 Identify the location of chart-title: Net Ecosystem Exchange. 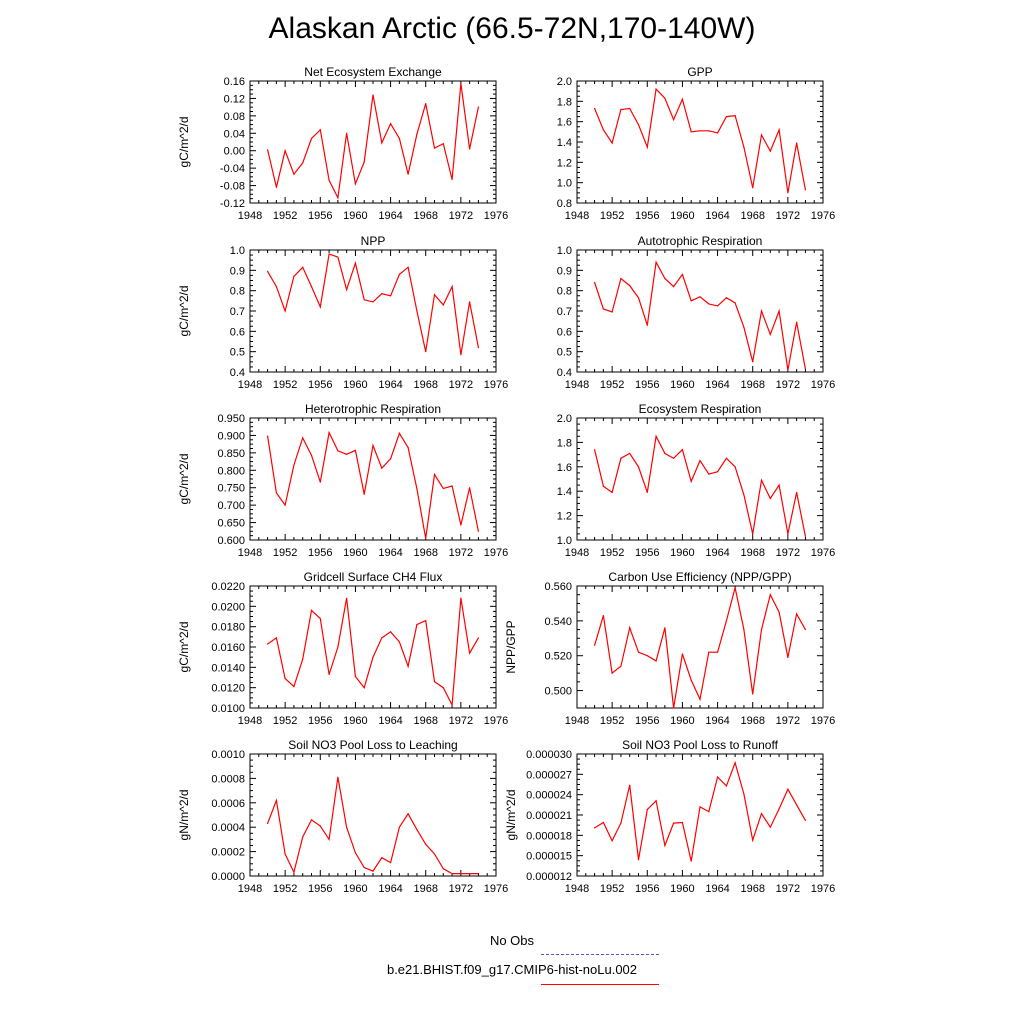
(373, 72).